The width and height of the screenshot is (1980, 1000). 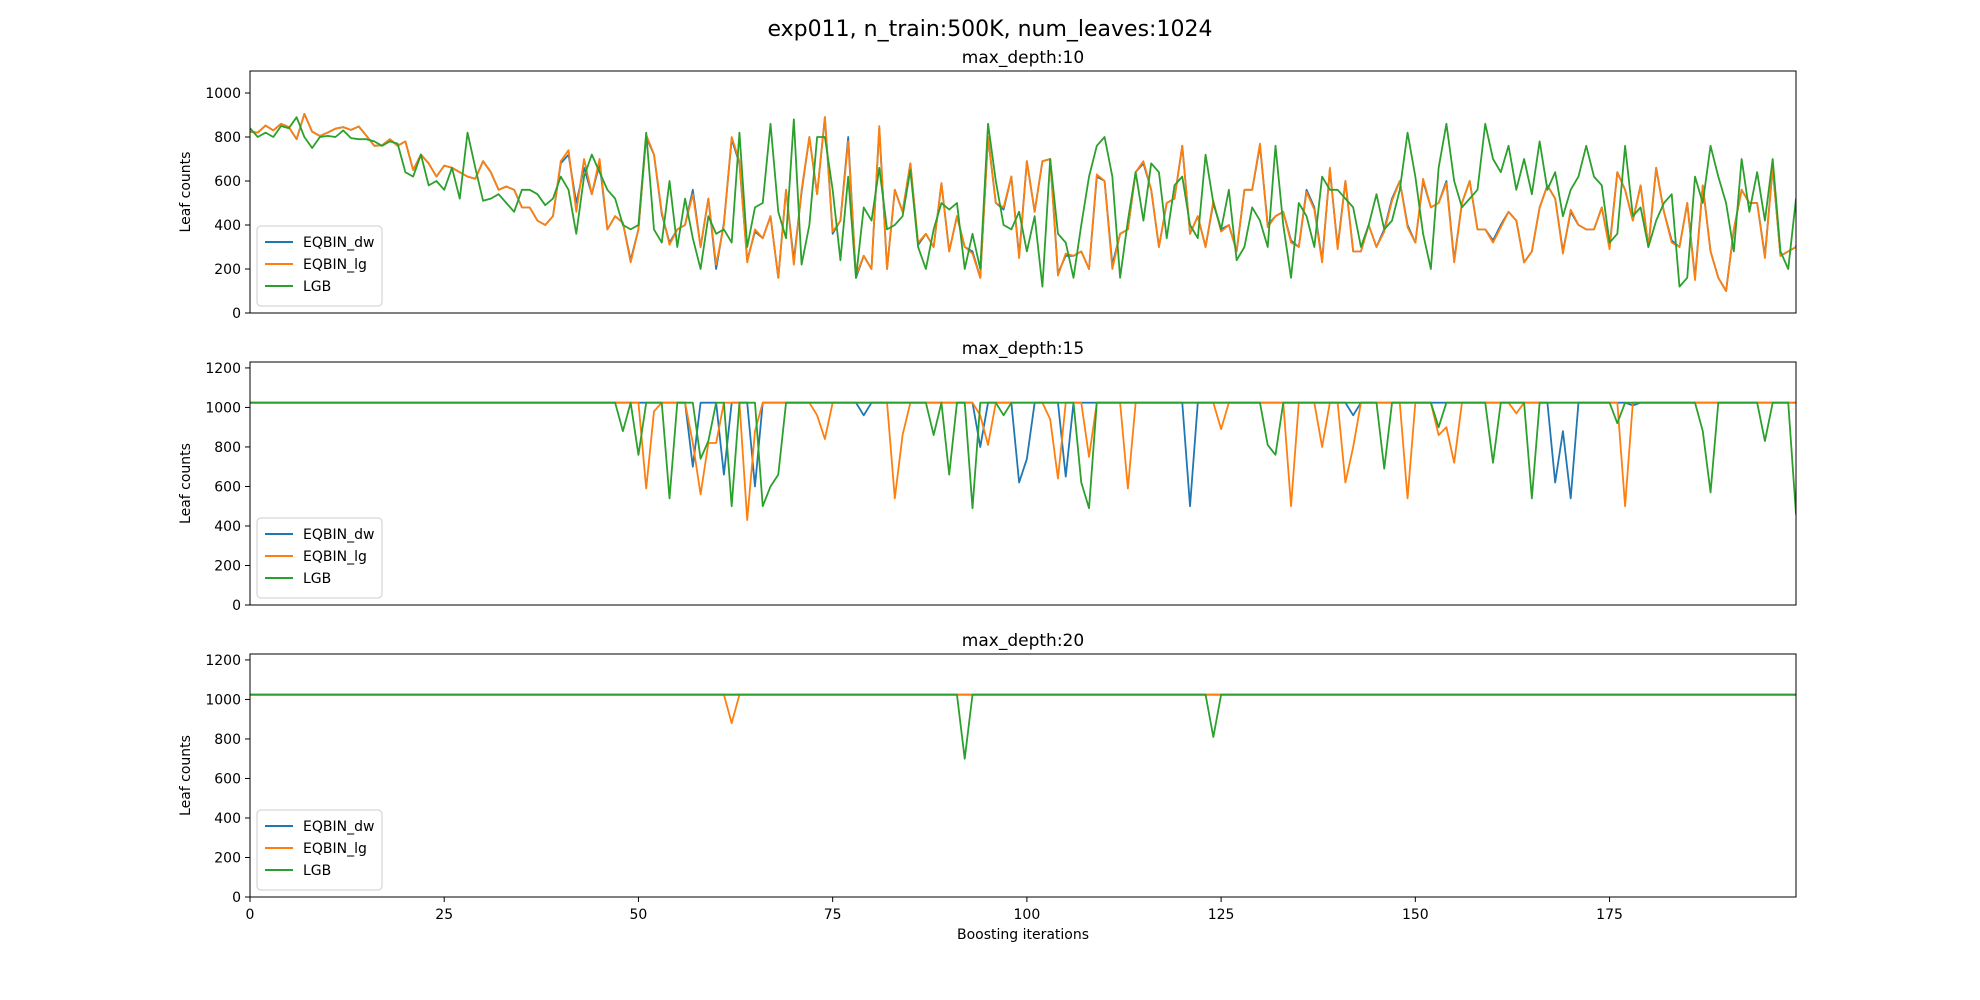 What do you see at coordinates (990, 29) in the screenshot?
I see `figure-title: exp011, n_train:500K, num_leaves:1024` at bounding box center [990, 29].